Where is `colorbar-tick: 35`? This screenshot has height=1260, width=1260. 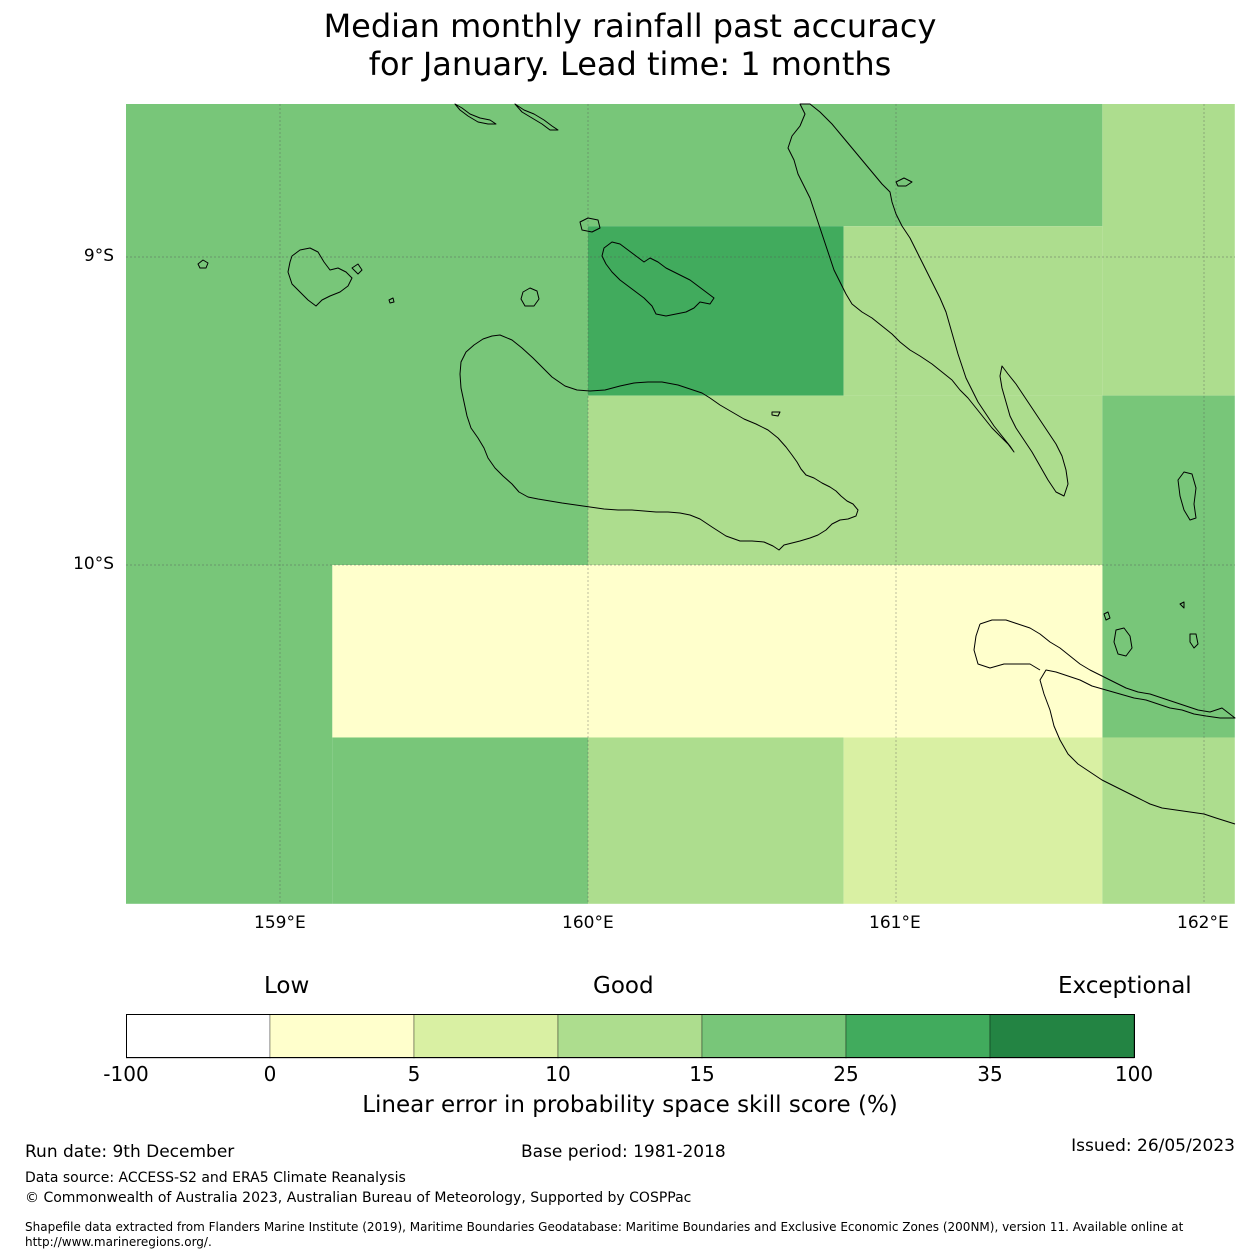
colorbar-tick: 35 is located at coordinates (990, 1074).